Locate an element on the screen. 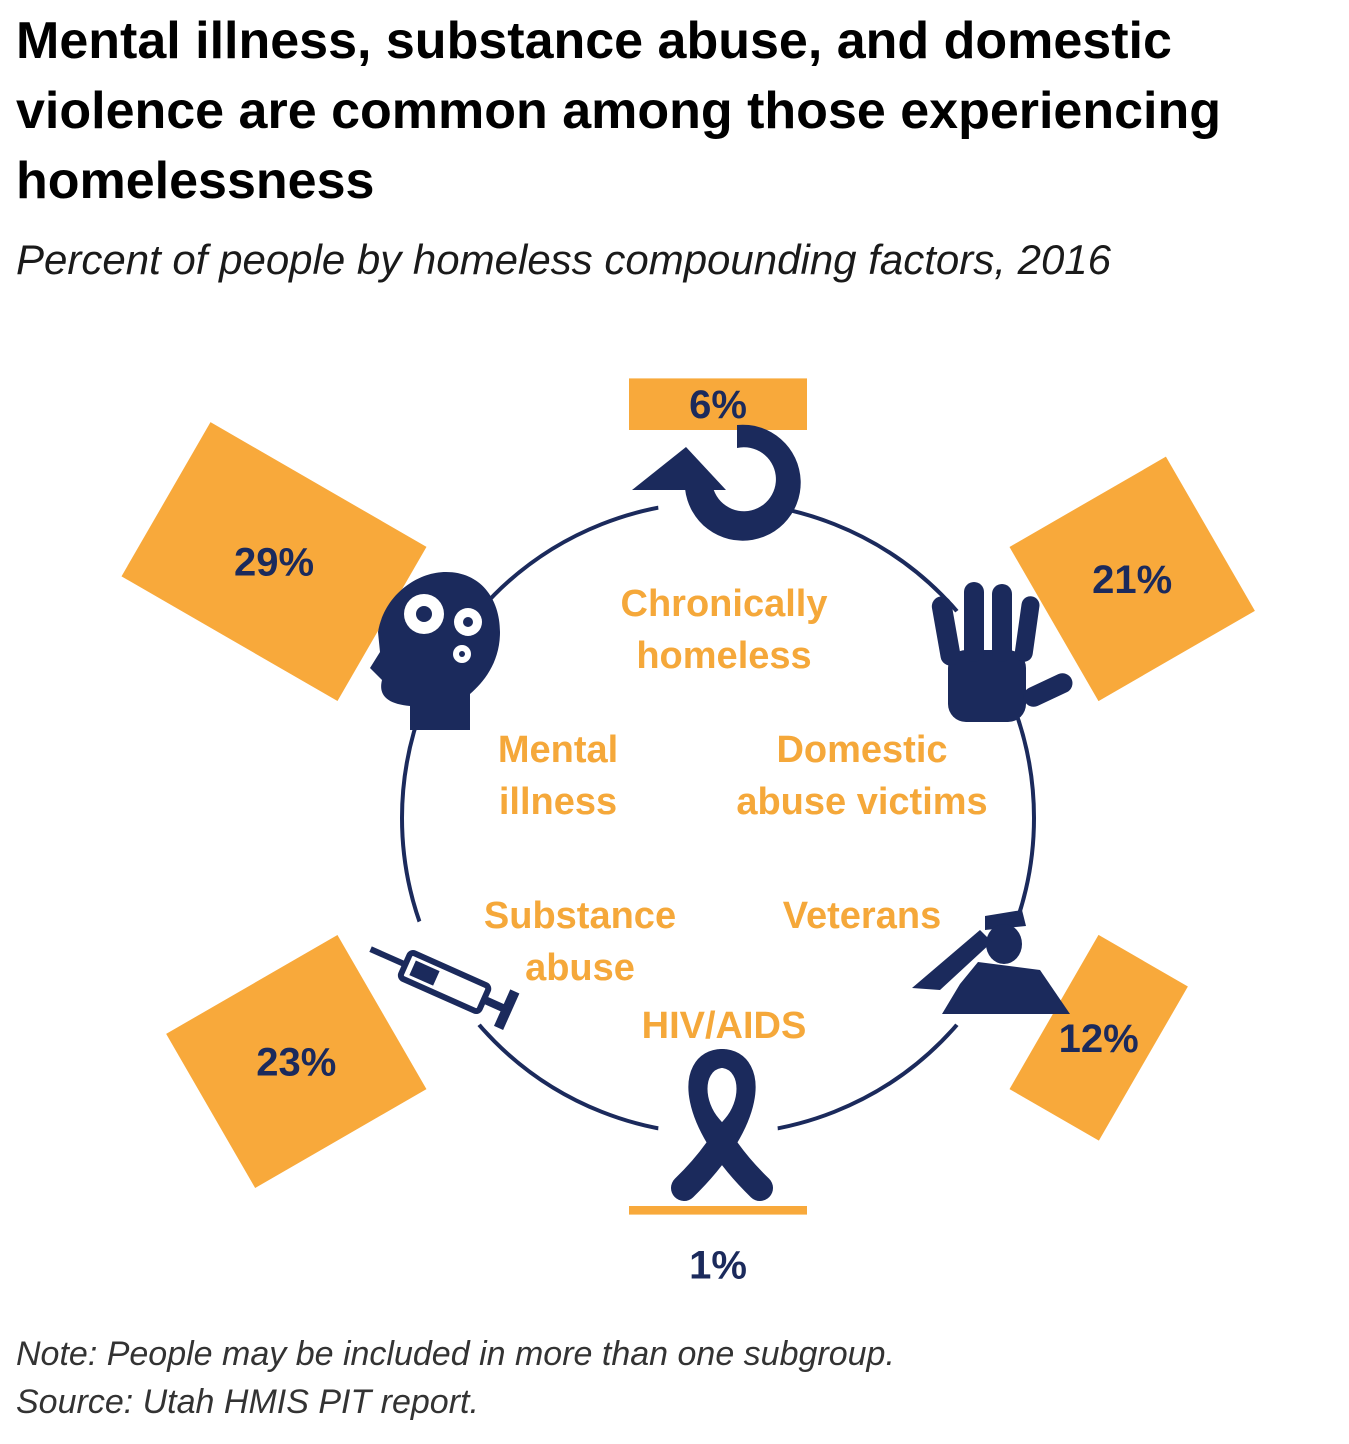 This screenshot has height=1444, width=1349. value-label: 1% is located at coordinates (718, 1266).